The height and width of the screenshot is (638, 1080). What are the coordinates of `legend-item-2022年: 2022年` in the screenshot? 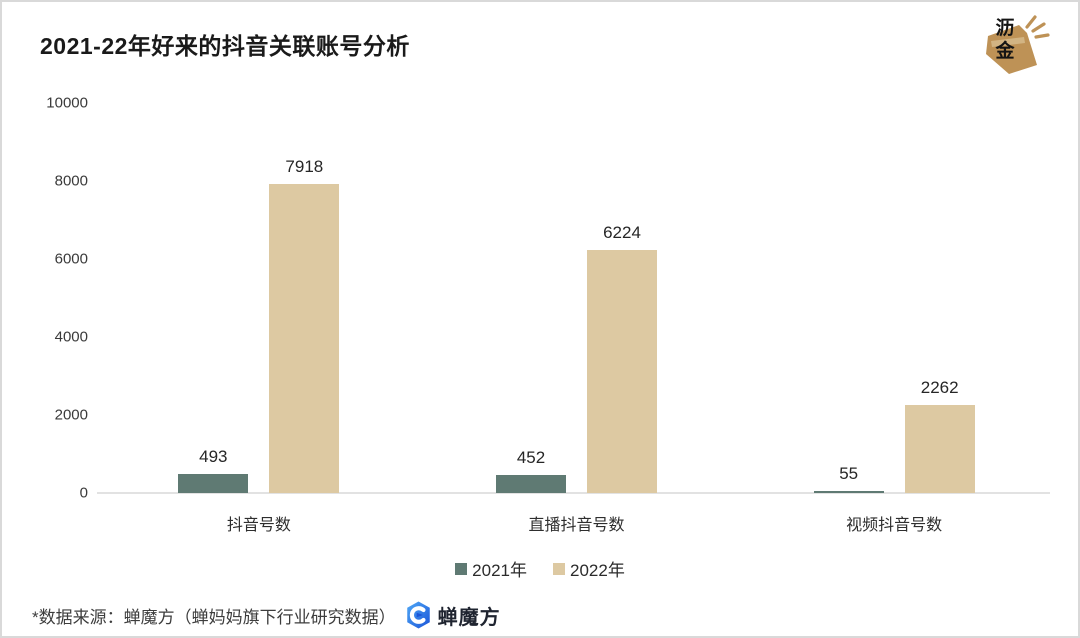 It's located at (589, 568).